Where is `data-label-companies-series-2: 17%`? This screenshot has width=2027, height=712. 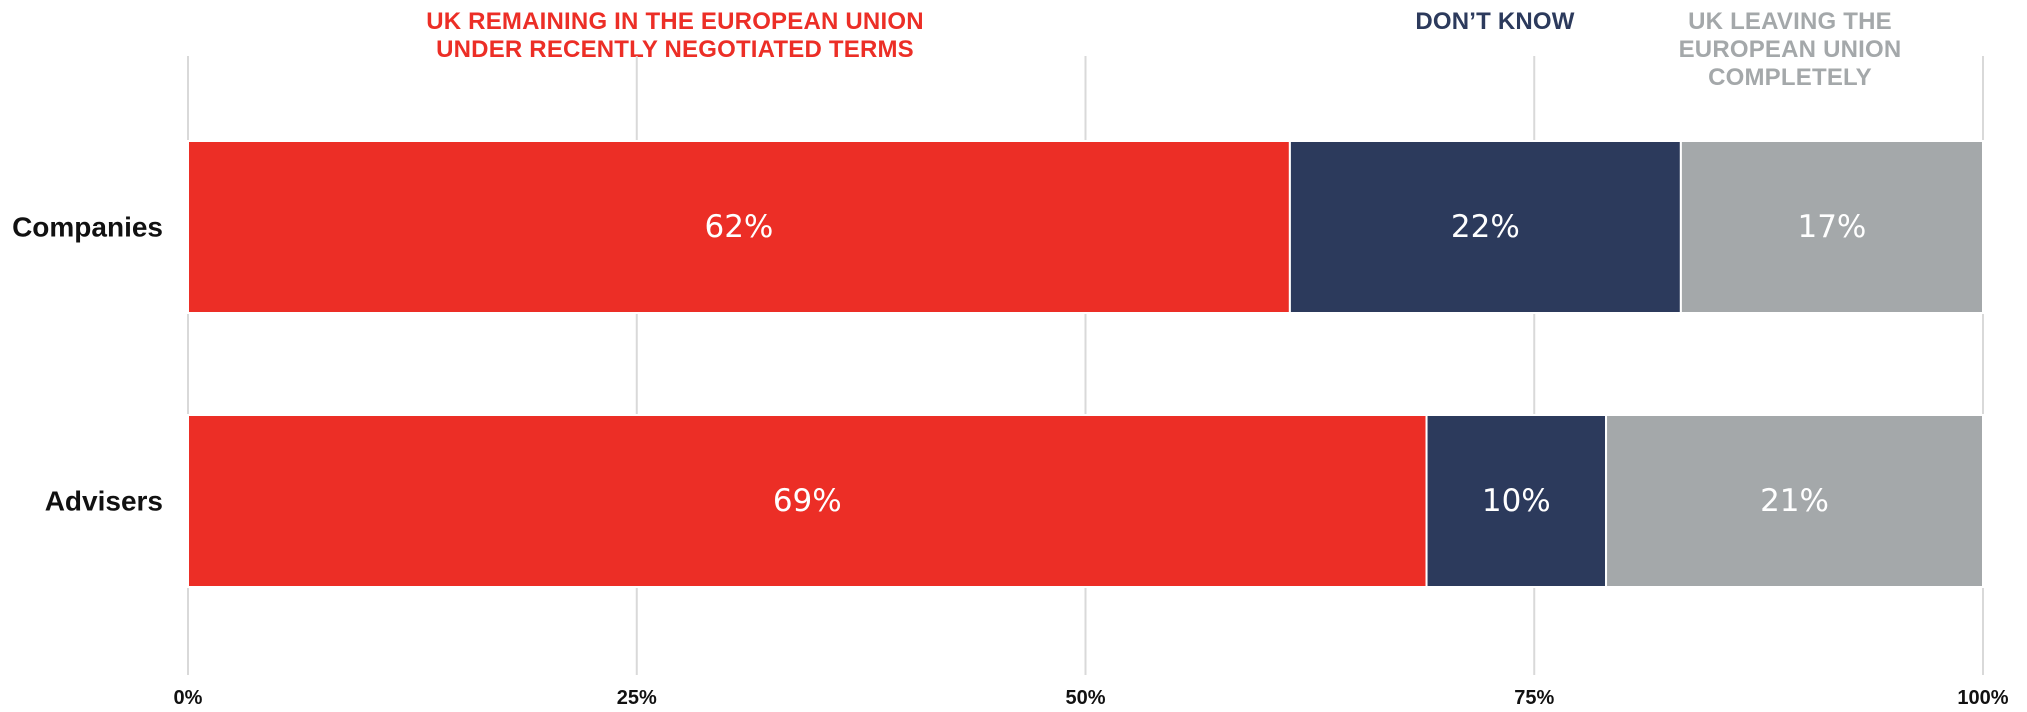 data-label-companies-series-2: 17% is located at coordinates (1831, 227).